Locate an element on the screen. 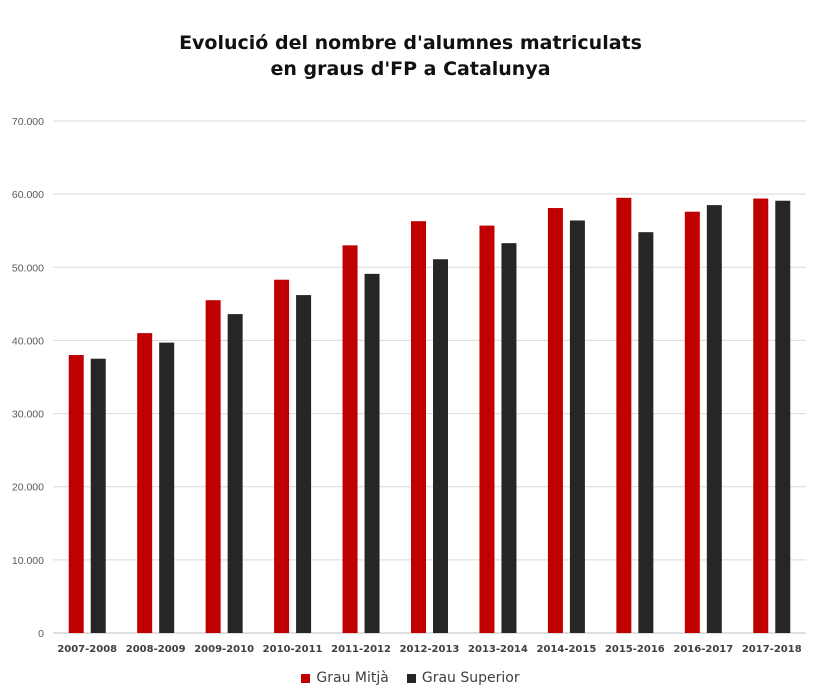  x-tick-label: 2013-2014 is located at coordinates (498, 649).